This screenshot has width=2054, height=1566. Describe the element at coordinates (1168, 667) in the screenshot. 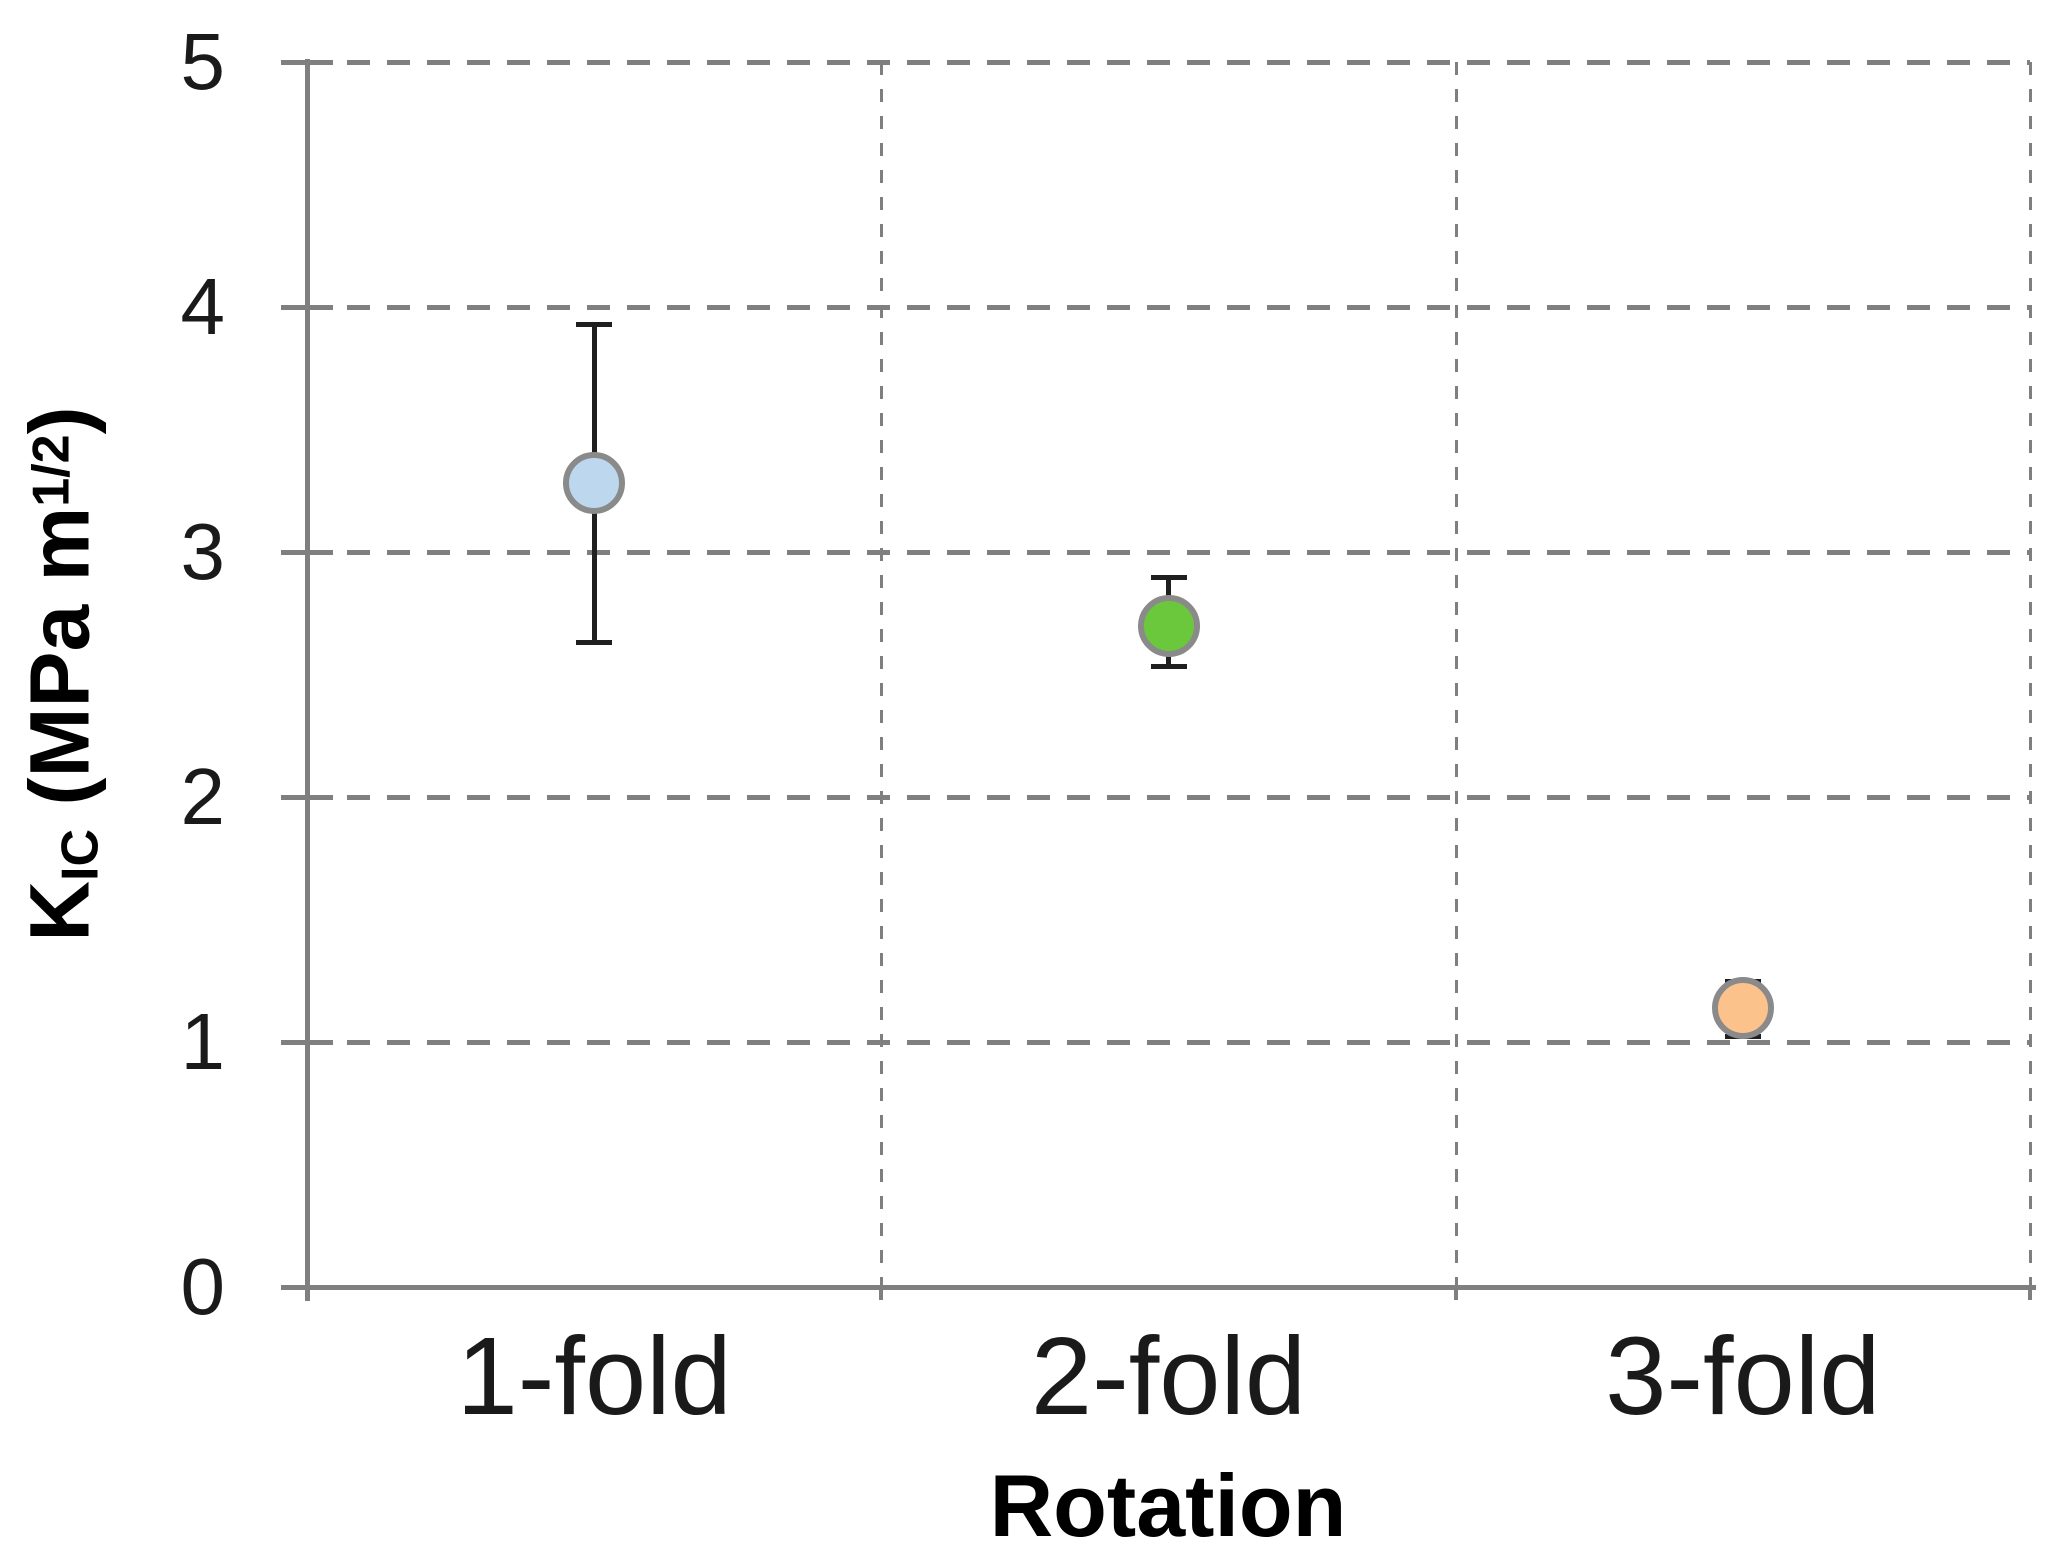

I see `error-bar-cap-bottom-2-fold` at that location.